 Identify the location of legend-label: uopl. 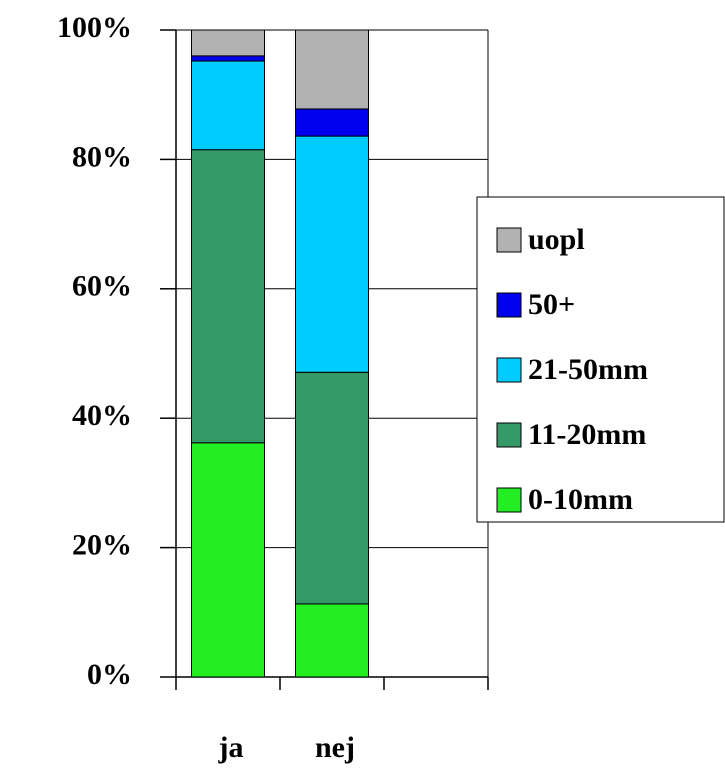
(556, 239).